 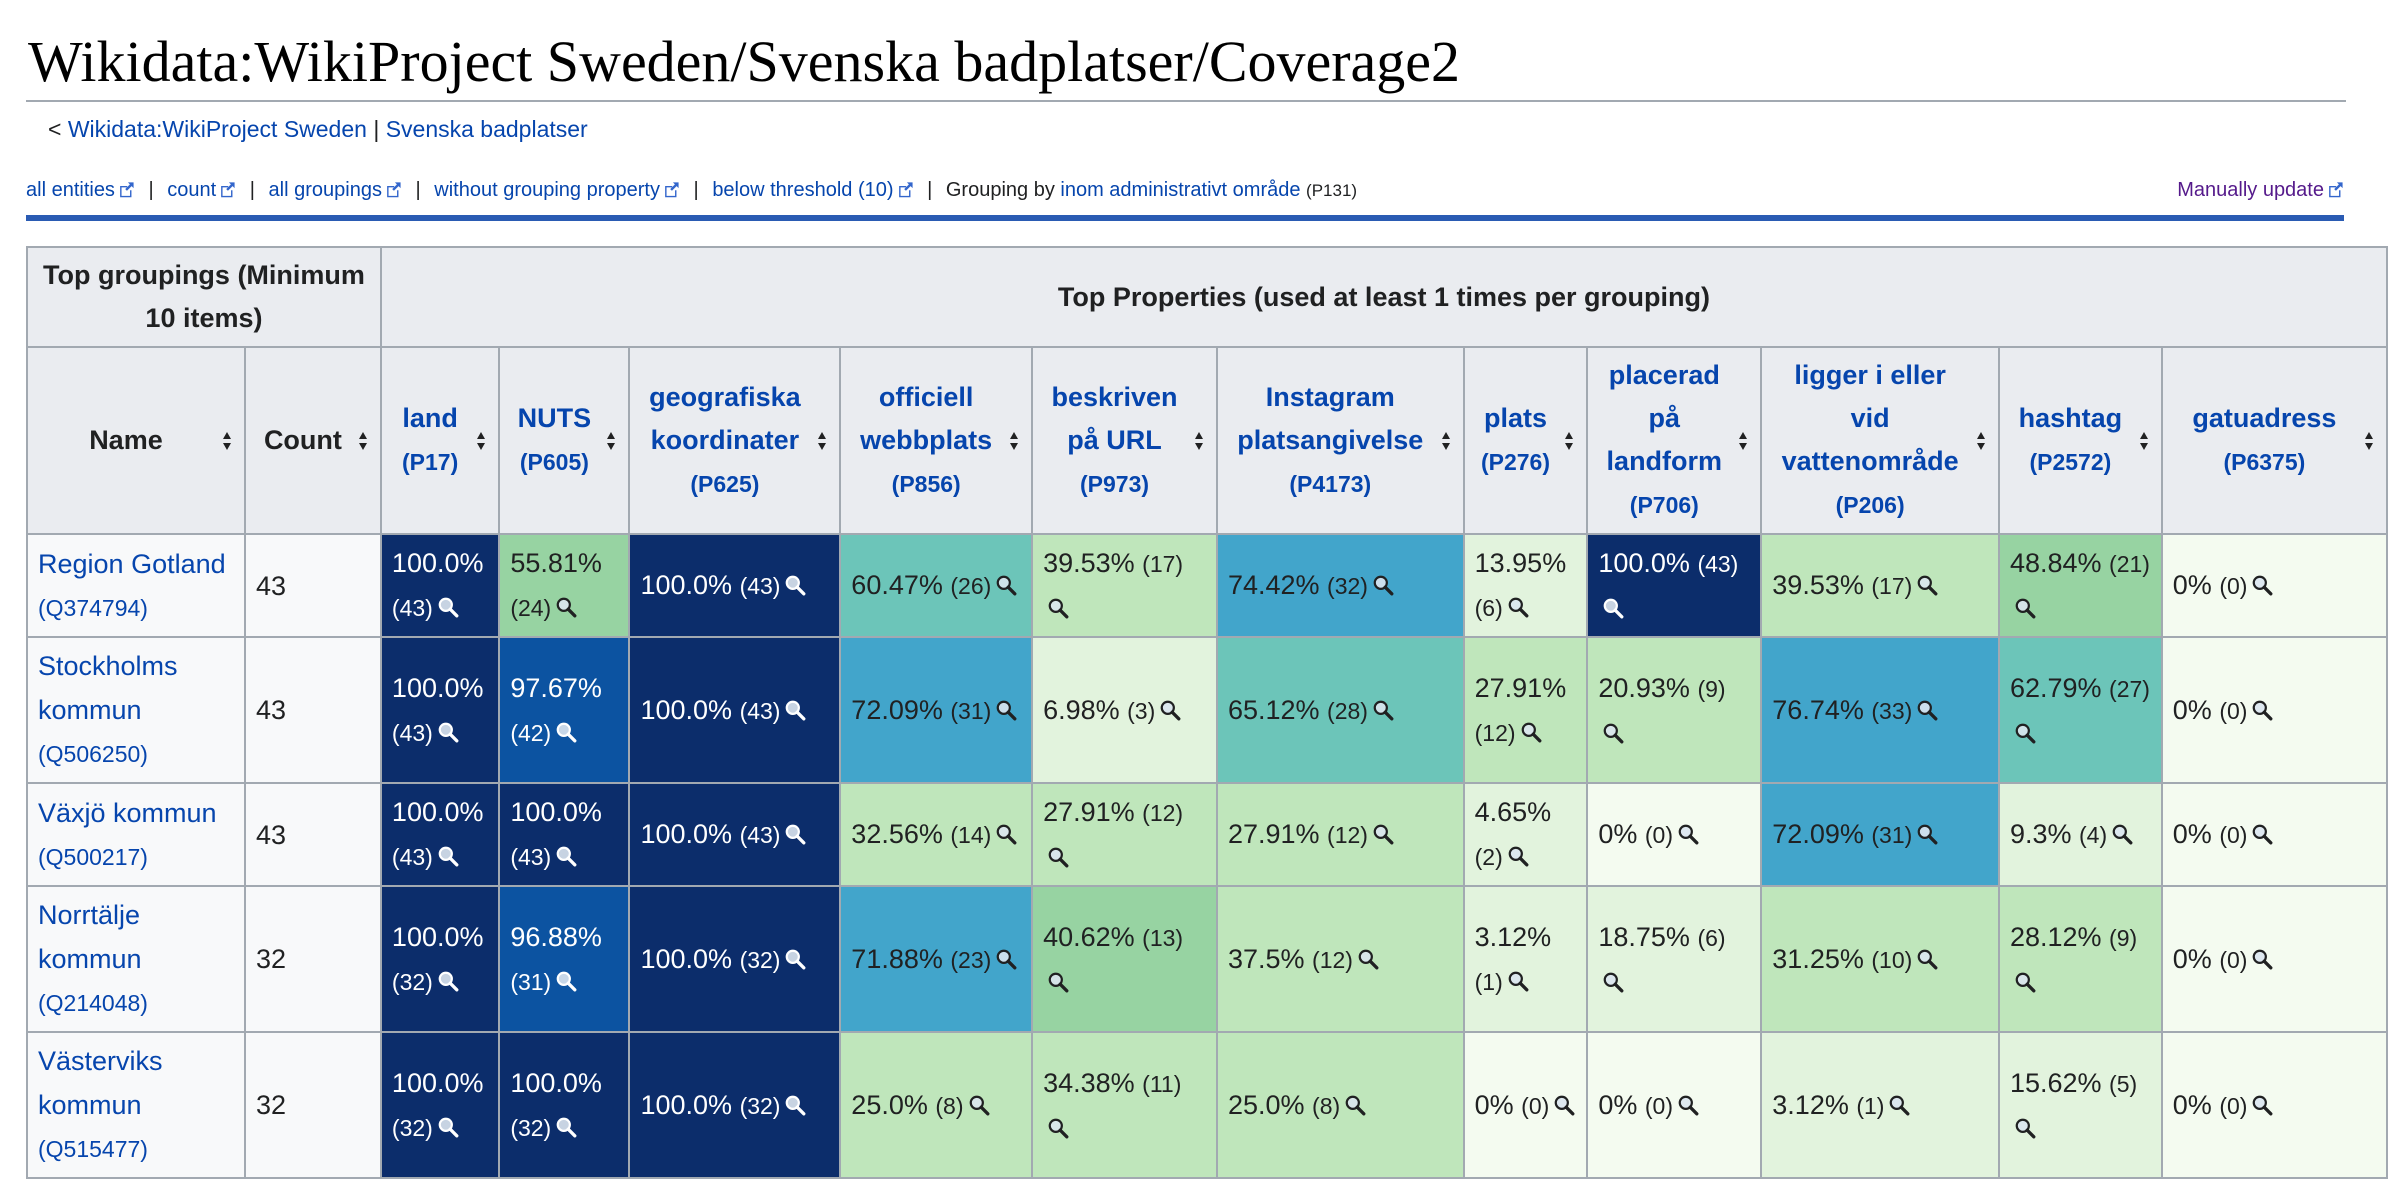 What do you see at coordinates (90, 937) in the screenshot?
I see `grouping-link: Norrtälje kommun` at bounding box center [90, 937].